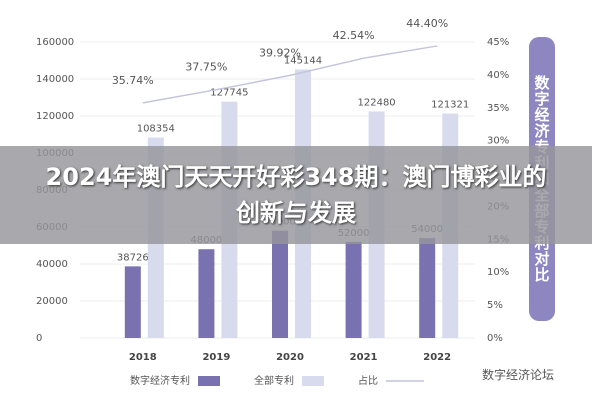 The image size is (592, 404). I want to click on value-label: 108354, so click(156, 129).